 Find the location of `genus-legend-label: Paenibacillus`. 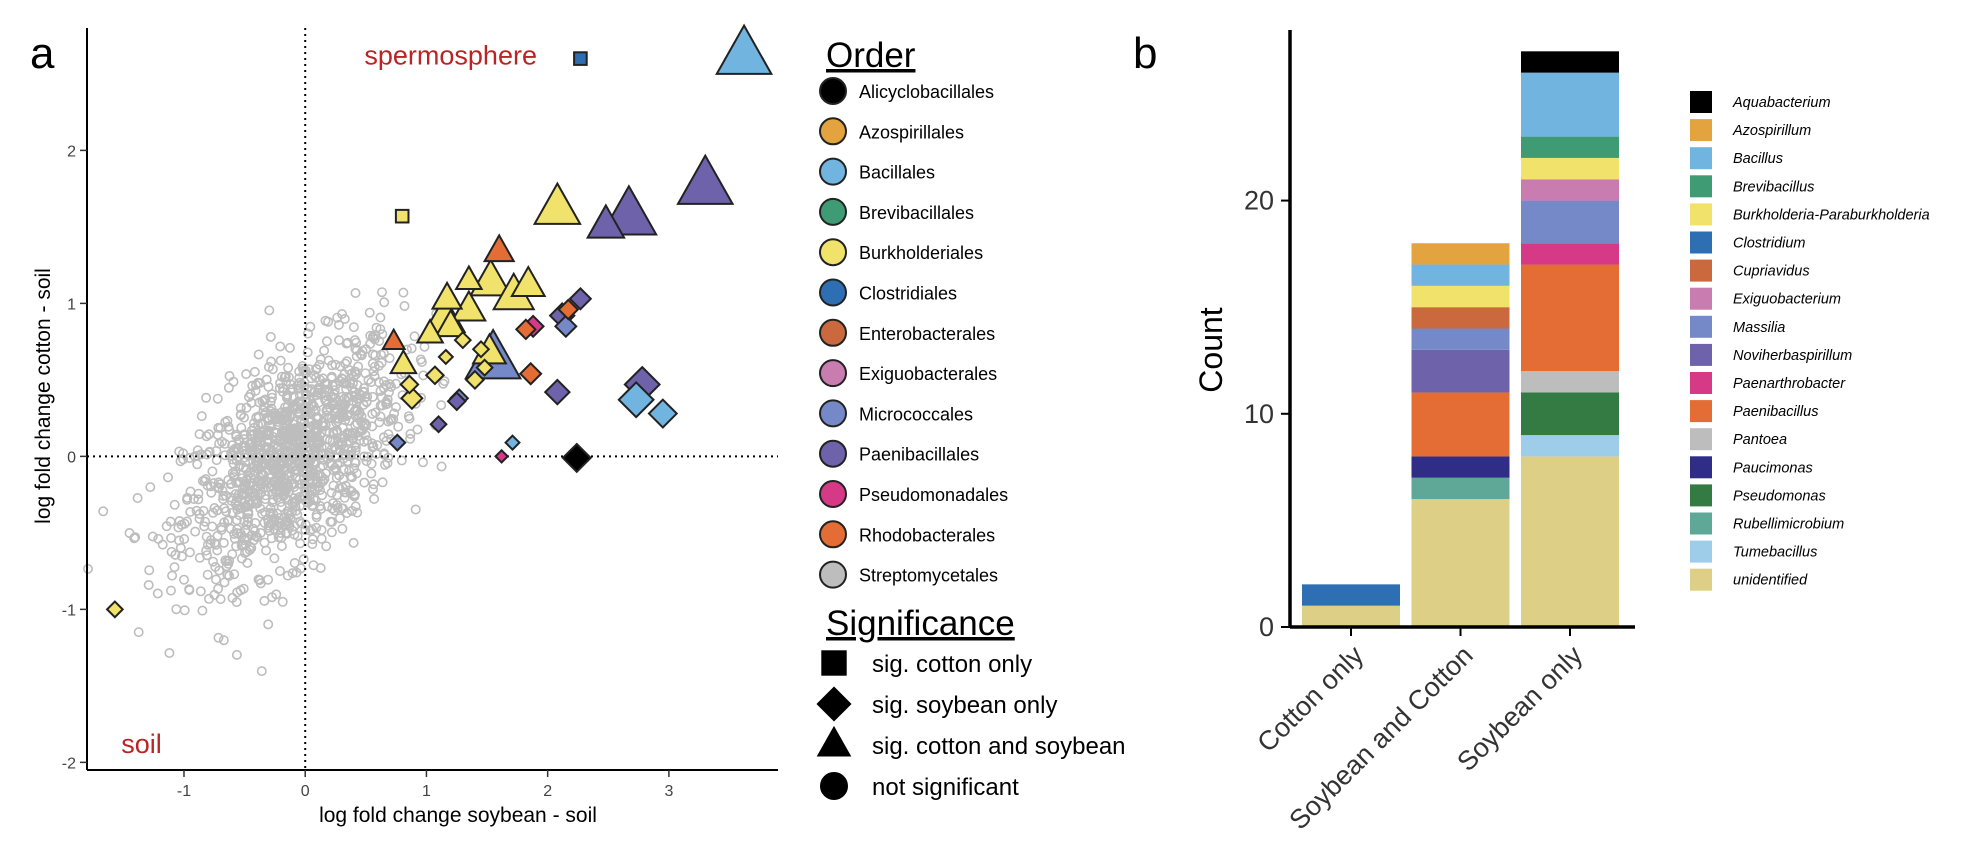

genus-legend-label: Paenibacillus is located at coordinates (1775, 412).